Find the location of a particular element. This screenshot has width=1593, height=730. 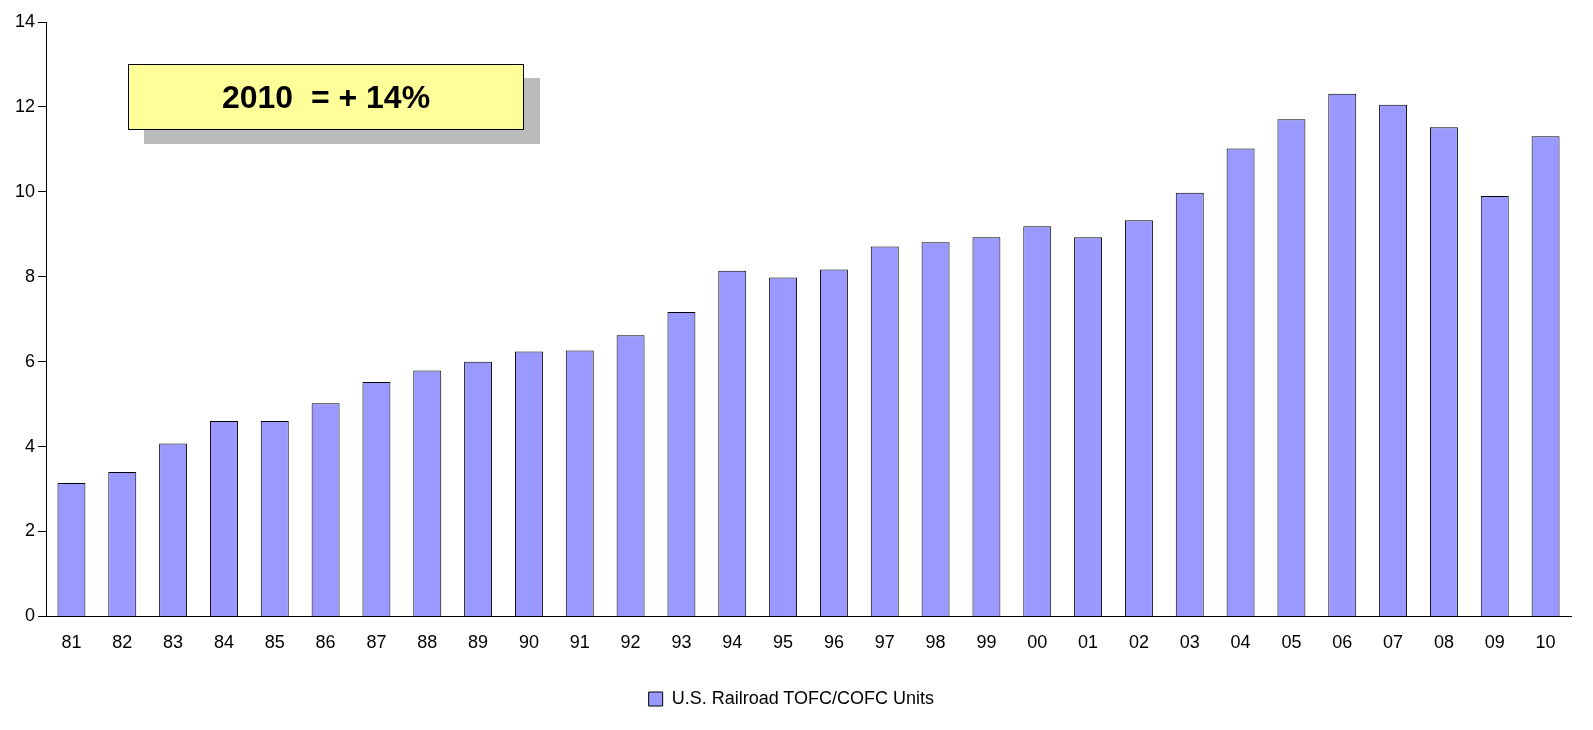

x-tick-label: 96 is located at coordinates (833, 642).